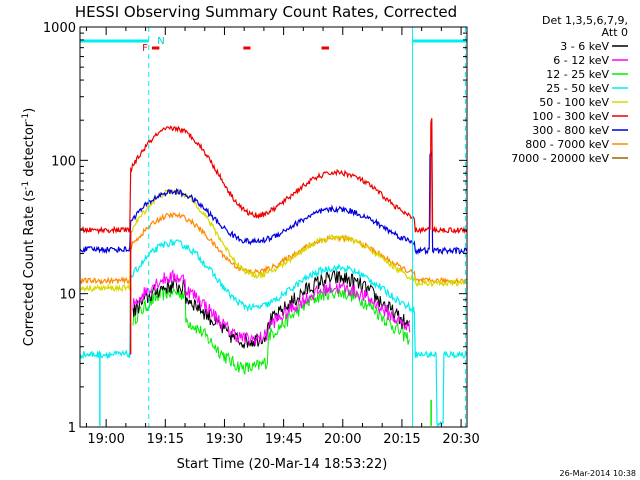 This screenshot has width=640, height=480. I want to click on y-tick-label: 10, so click(67, 295).